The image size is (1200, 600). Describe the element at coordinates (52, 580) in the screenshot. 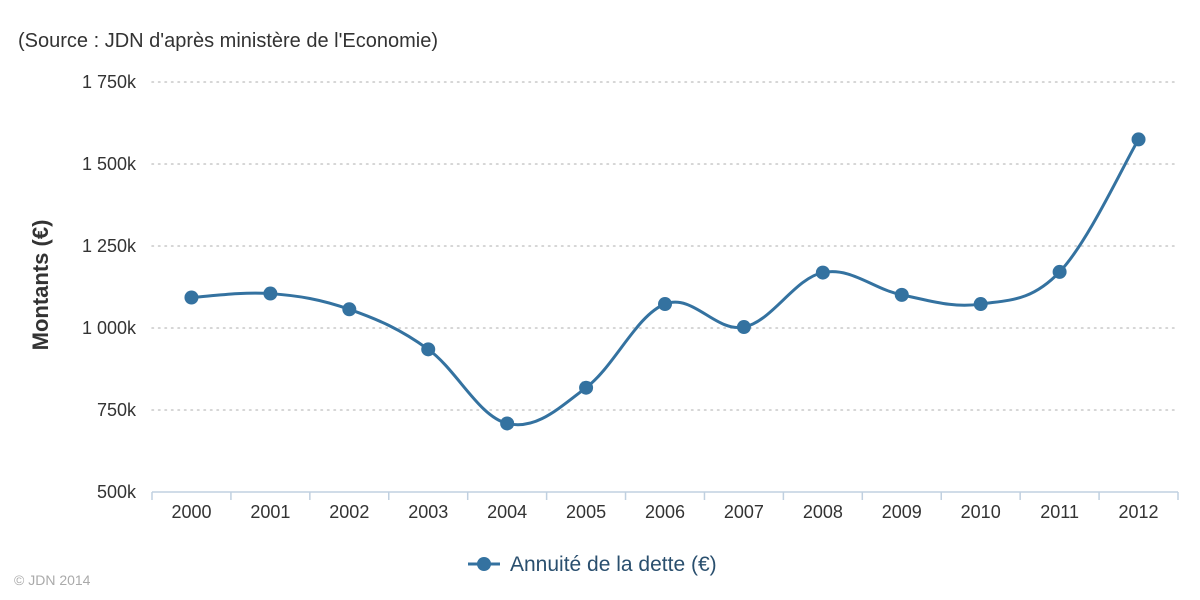

I see `copyright-credit: © JDN 2014` at that location.